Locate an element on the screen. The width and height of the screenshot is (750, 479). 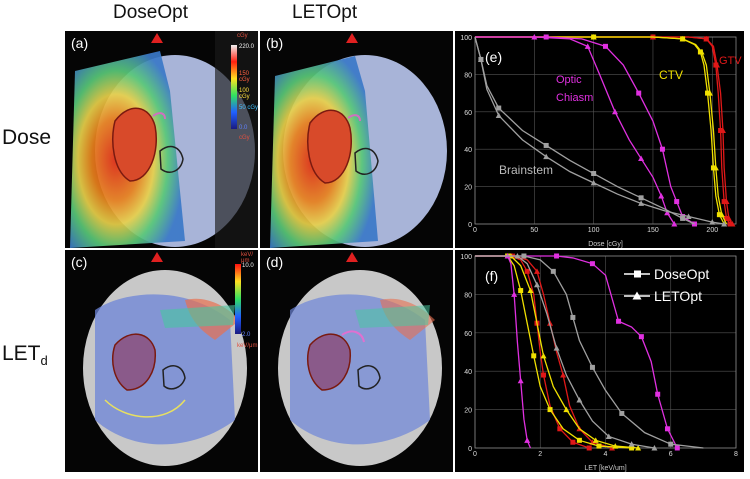
x-axis-label: Dose [cGy] is located at coordinates (605, 244).